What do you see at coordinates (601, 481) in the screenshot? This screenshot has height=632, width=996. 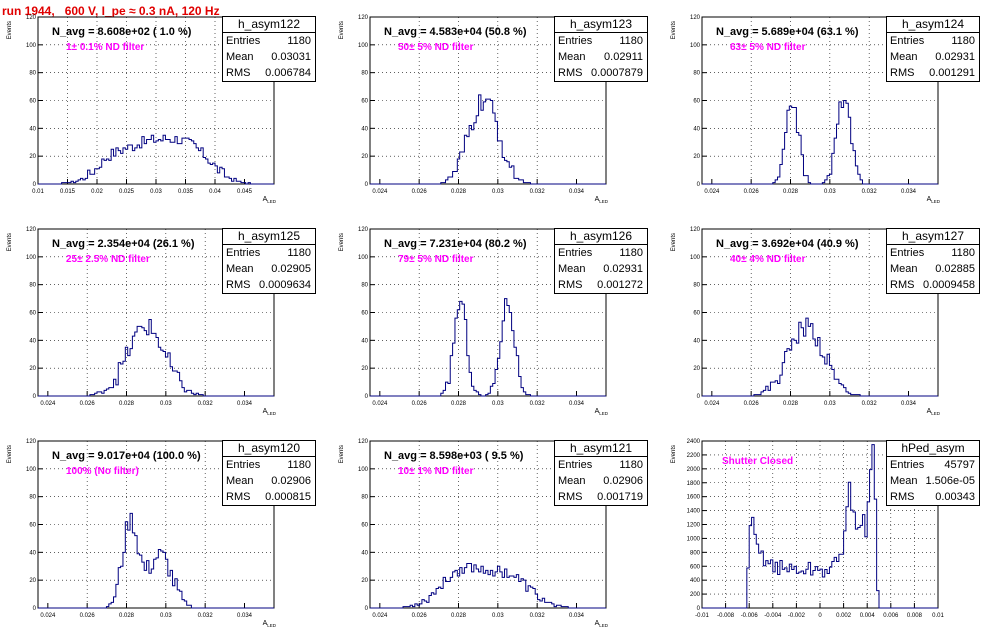 I see `stats-row-mean: Mean 0.02906` at bounding box center [601, 481].